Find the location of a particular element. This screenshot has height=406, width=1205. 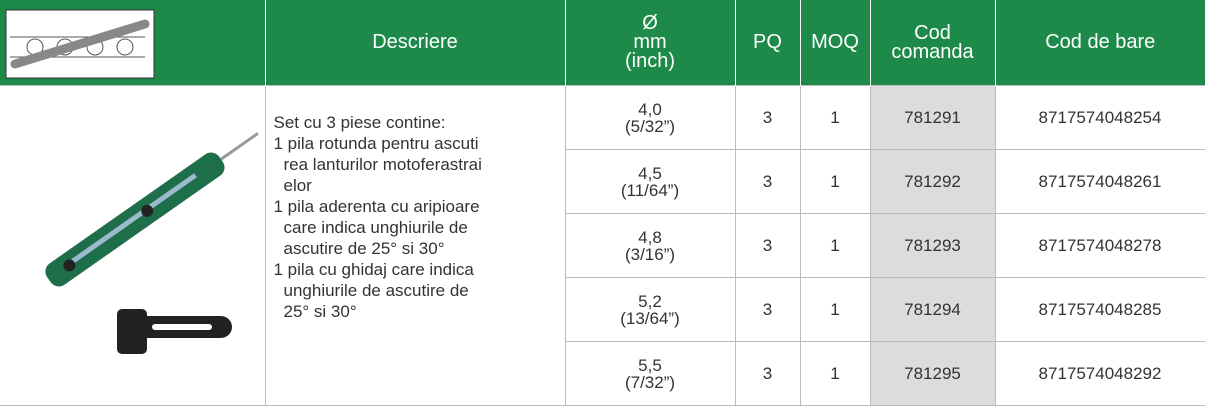

table-cell: 5,2(13/64”) is located at coordinates (650, 310).